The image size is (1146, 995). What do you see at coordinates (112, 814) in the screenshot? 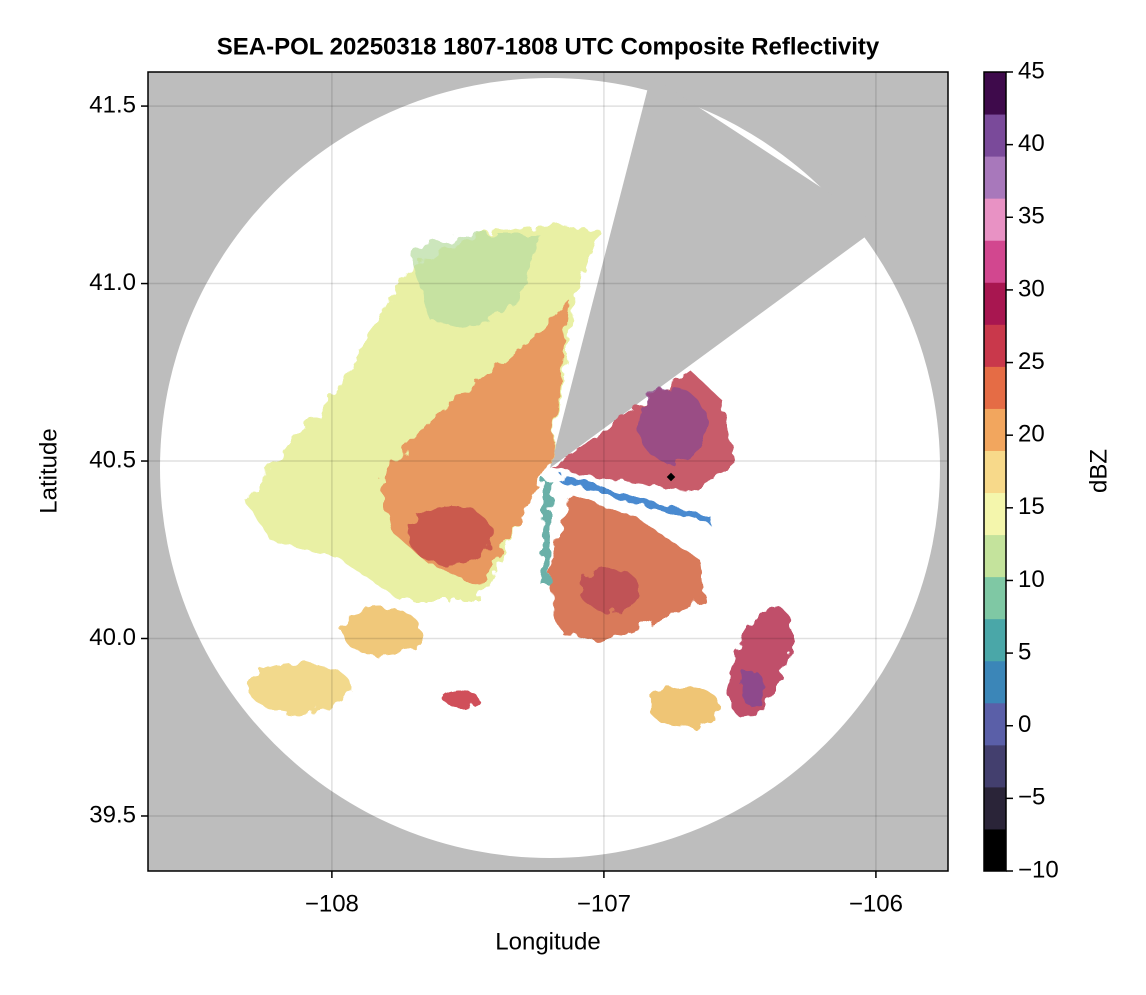
I see `y-tick-label: 39.5` at bounding box center [112, 814].